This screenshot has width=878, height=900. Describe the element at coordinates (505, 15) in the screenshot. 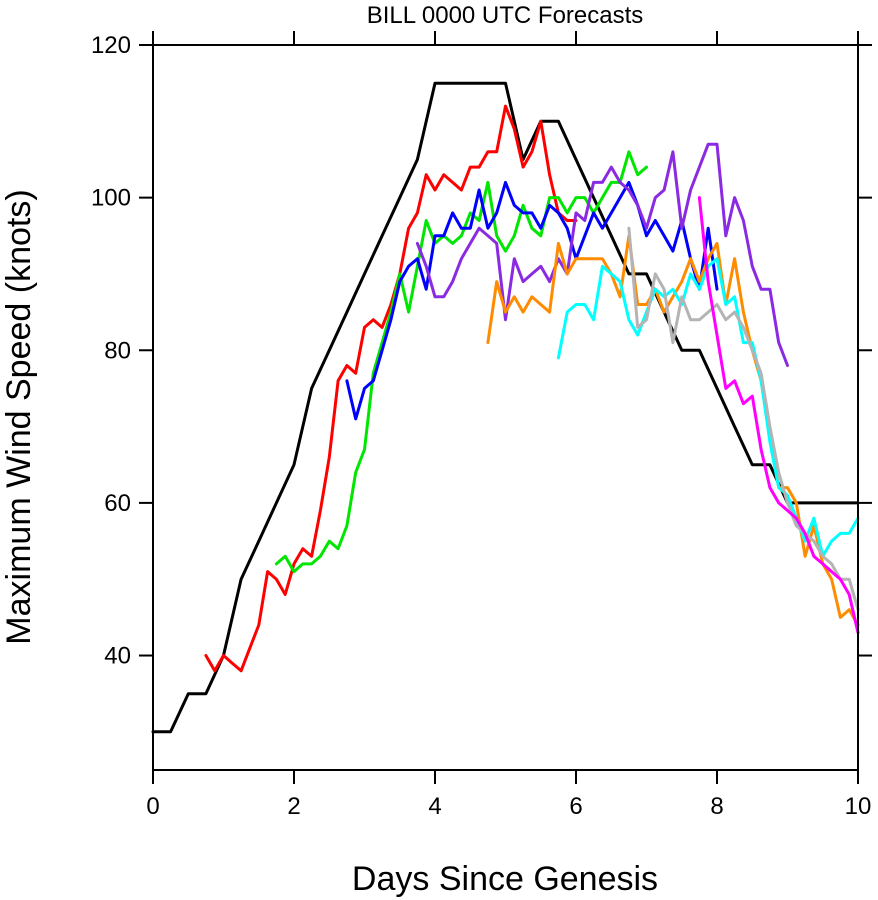

I see `chart-title: BILL 0000 UTC Forecasts` at that location.